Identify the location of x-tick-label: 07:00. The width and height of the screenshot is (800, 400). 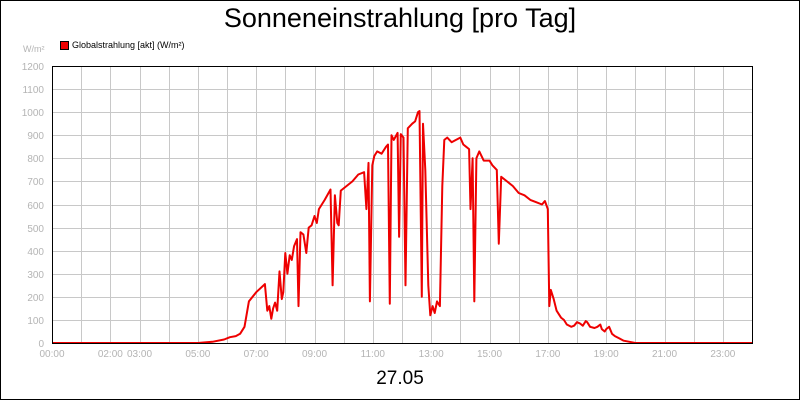
(256, 354).